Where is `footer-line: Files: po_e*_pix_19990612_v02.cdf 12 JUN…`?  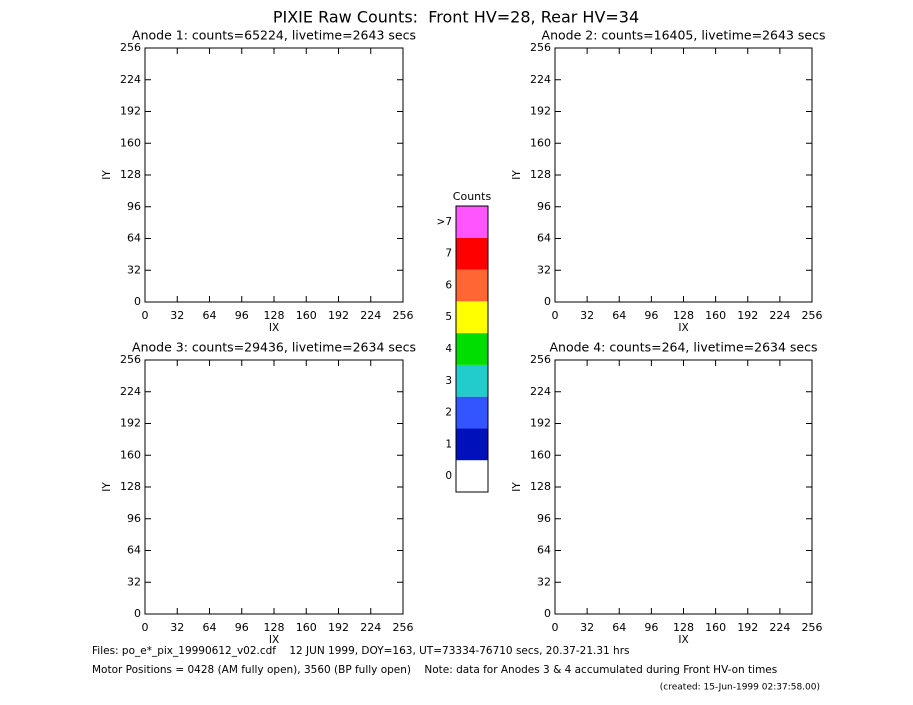
footer-line: Files: po_e*_pix_19990612_v02.cdf 12 JUN… is located at coordinates (361, 651).